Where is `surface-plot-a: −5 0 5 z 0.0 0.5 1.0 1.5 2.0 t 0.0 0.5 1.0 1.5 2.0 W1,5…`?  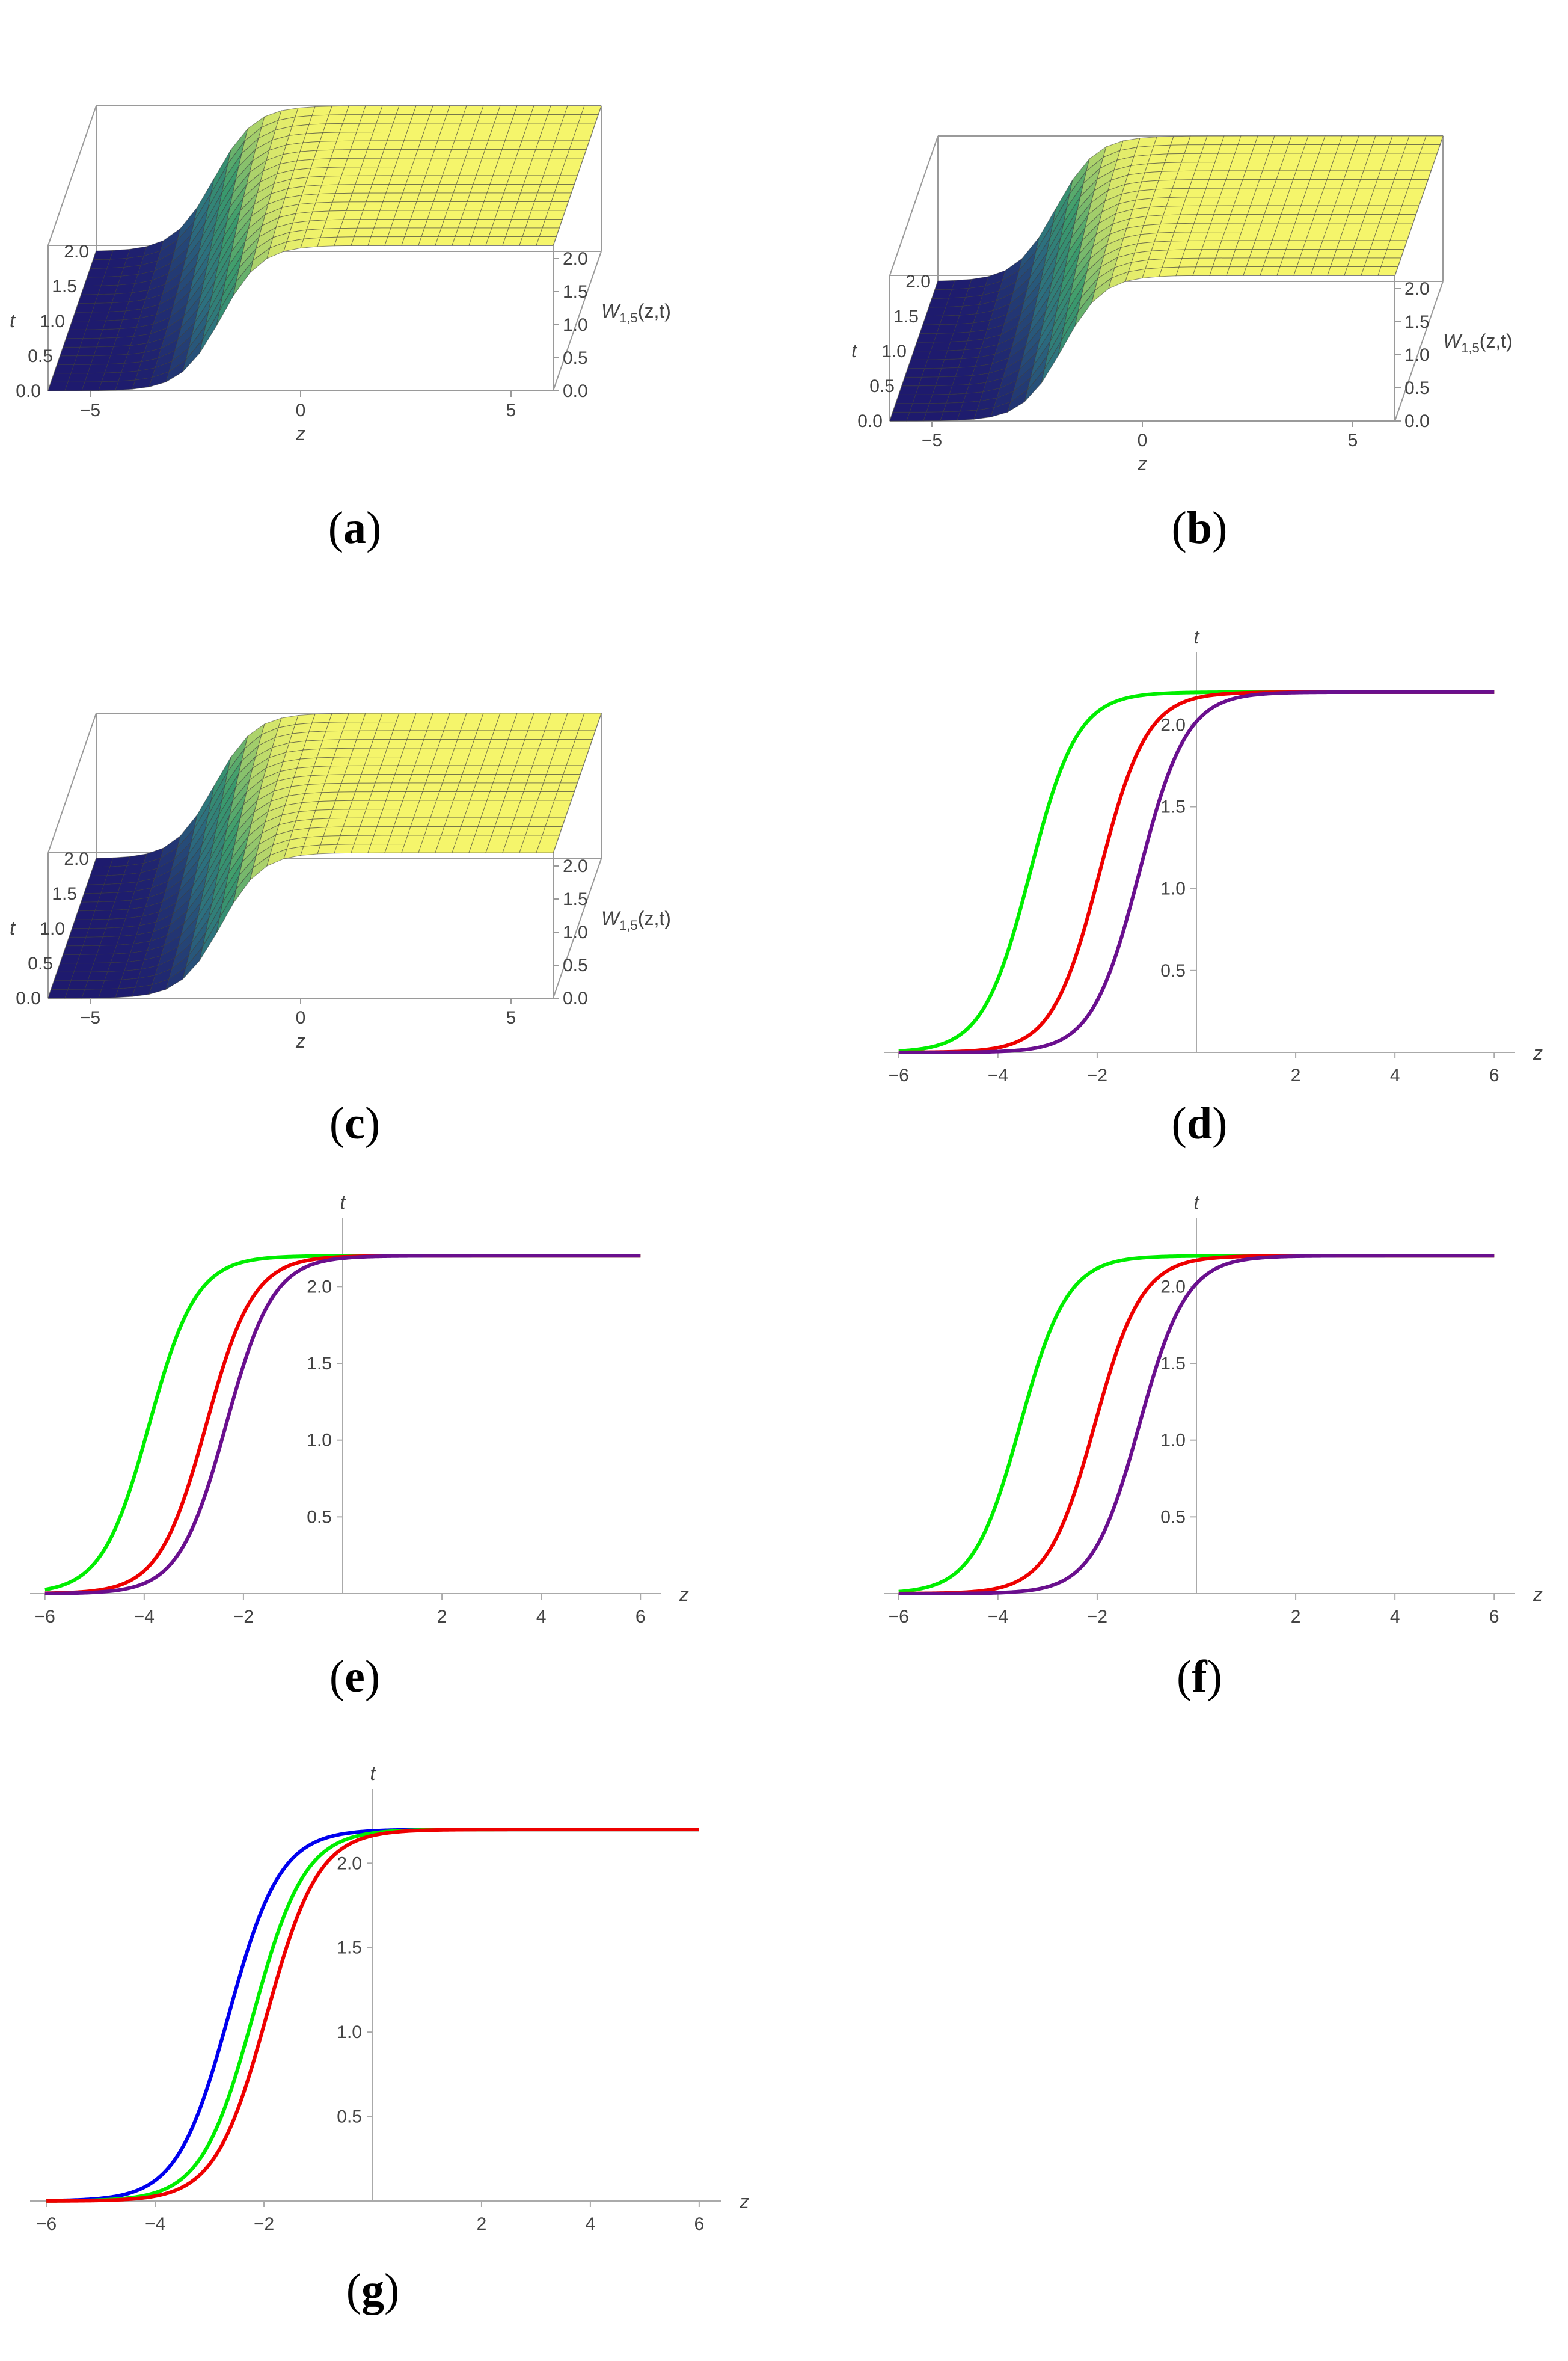 surface-plot-a: −5 0 5 z 0.0 0.5 1.0 1.5 2.0 t 0.0 0.5 1.0 1.5 2.0 W1,5… is located at coordinates (359, 240).